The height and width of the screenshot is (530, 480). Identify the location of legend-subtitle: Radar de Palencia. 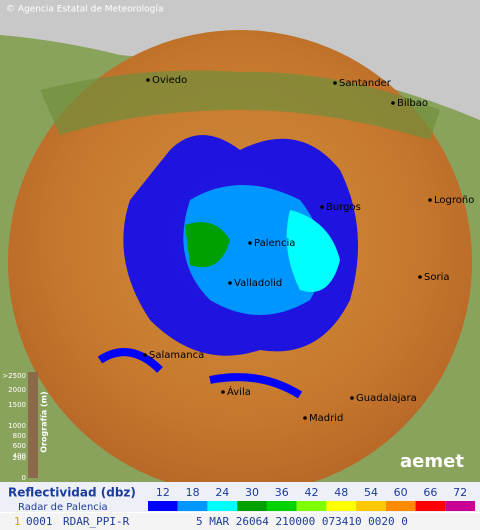
(63, 507).